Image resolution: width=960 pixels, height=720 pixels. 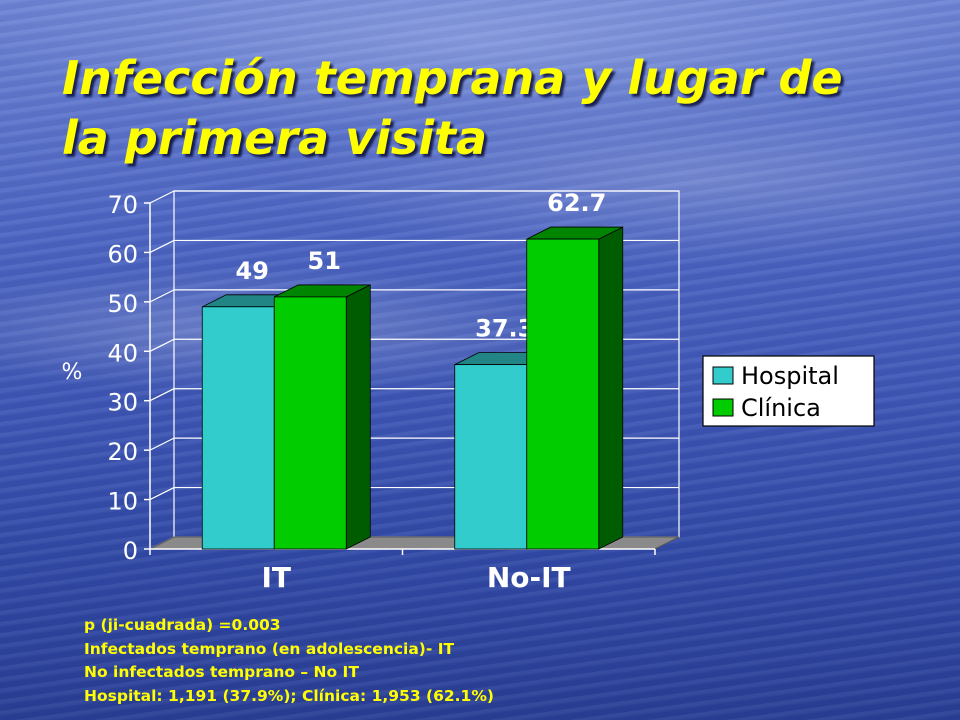 What do you see at coordinates (310, 423) in the screenshot?
I see `bar-clínica-it` at bounding box center [310, 423].